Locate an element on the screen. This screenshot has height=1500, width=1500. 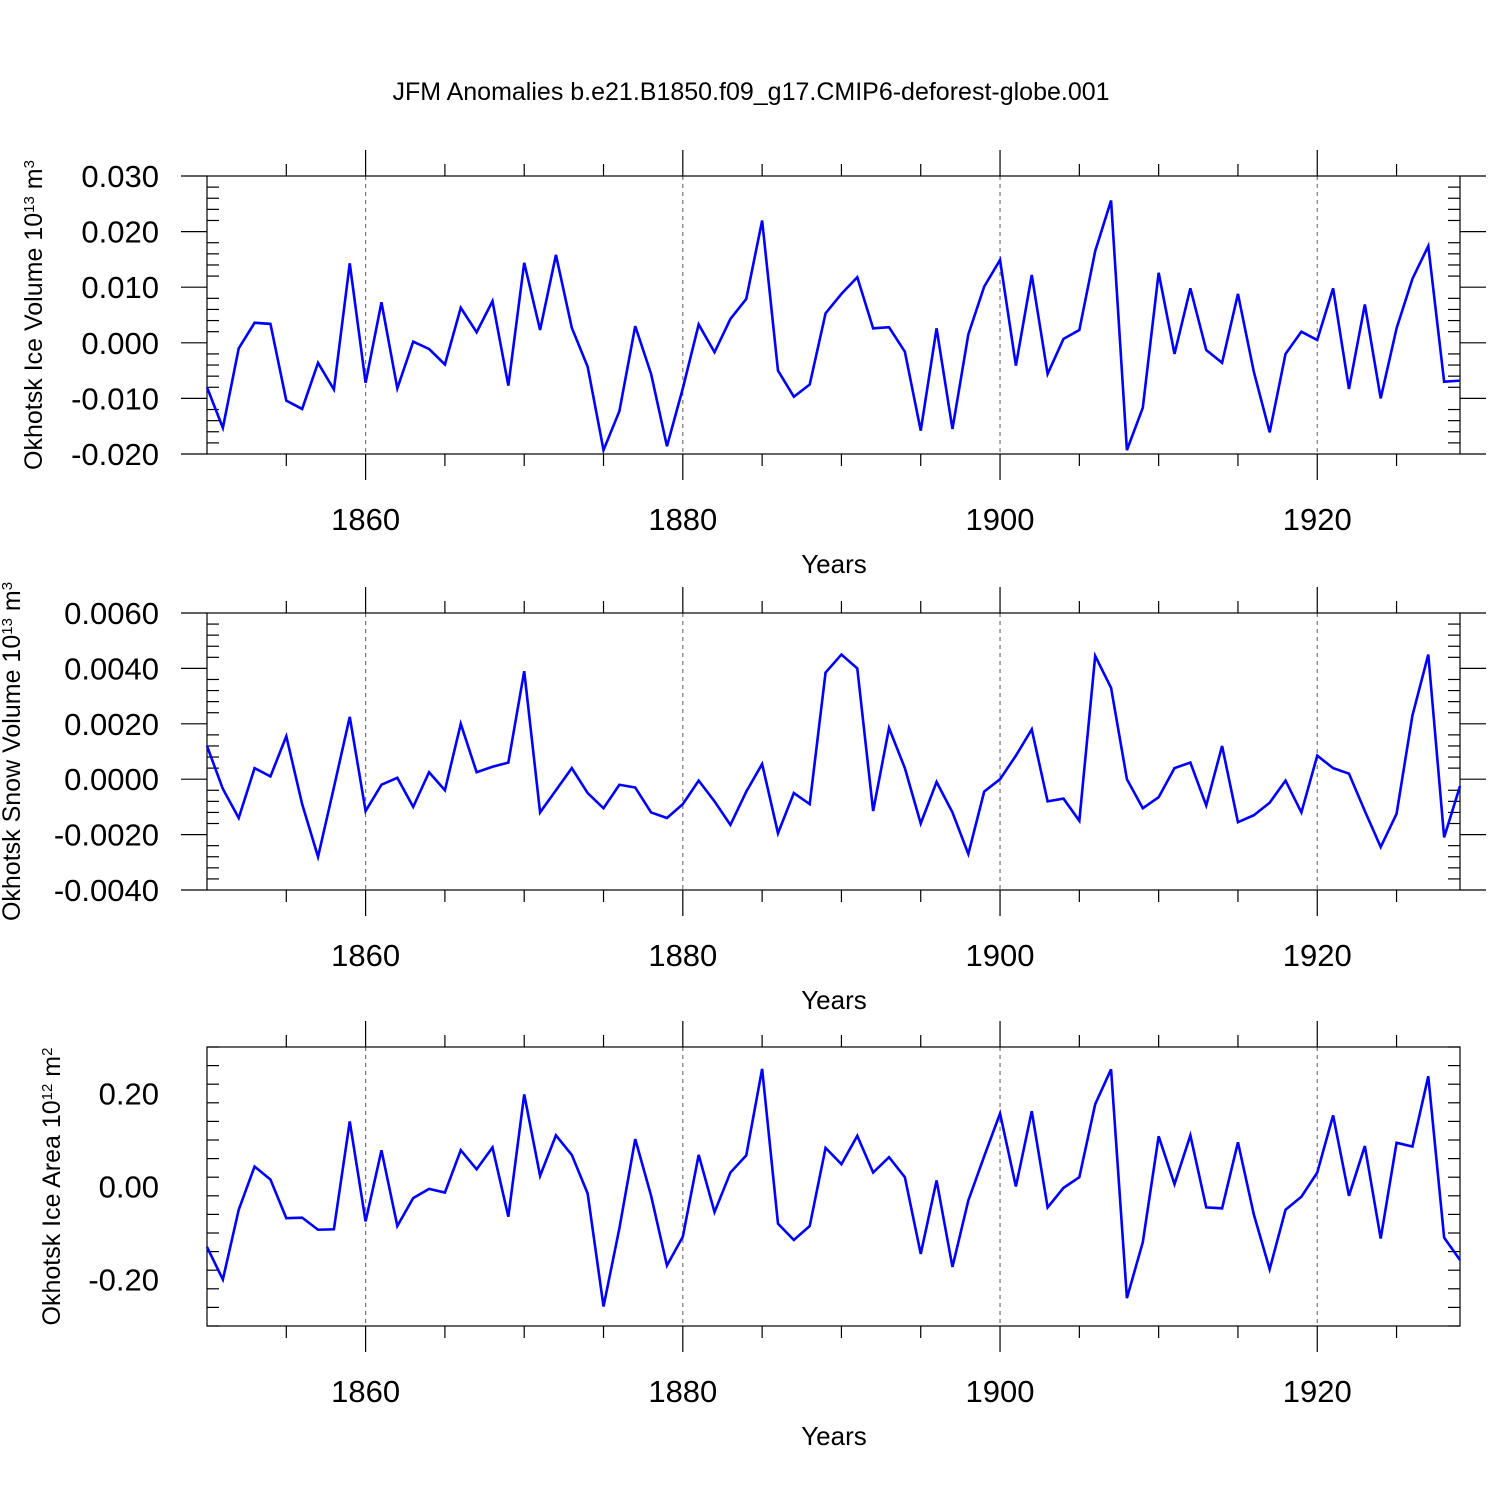
y-tick-label: 0.0000 is located at coordinates (111, 779).